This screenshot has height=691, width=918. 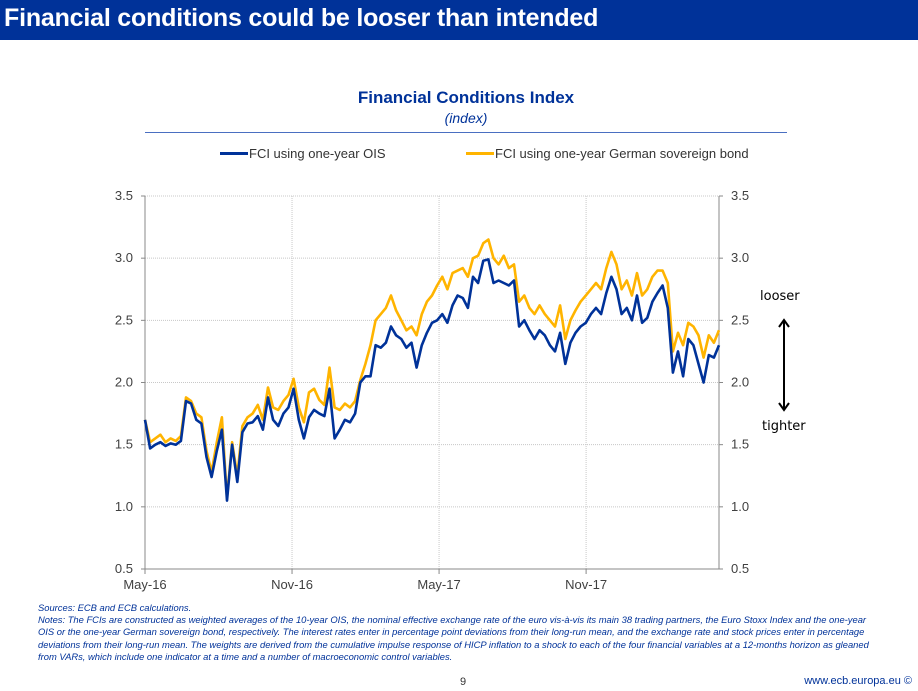 I want to click on y-tick-label-left: 0.5, so click(x=124, y=568).